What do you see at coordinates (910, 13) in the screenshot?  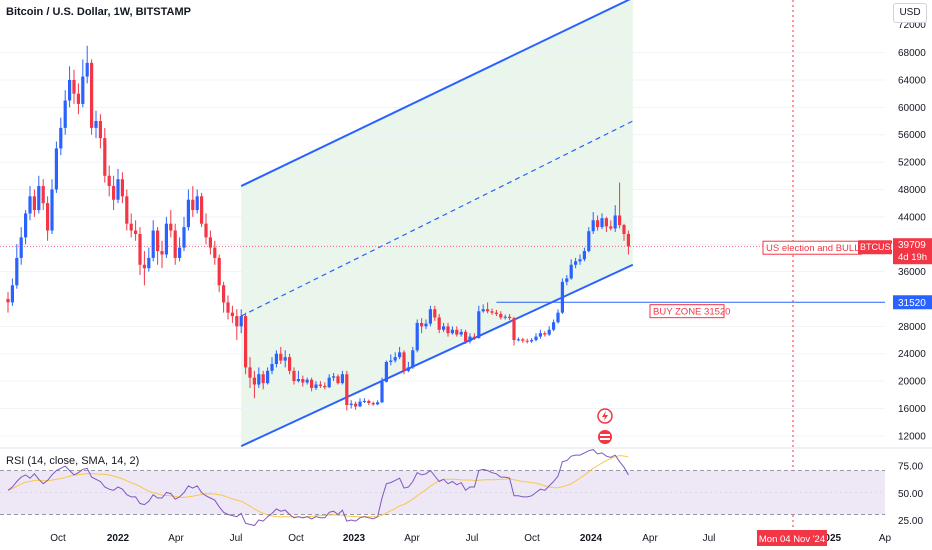 I see `currency-button: USD` at bounding box center [910, 13].